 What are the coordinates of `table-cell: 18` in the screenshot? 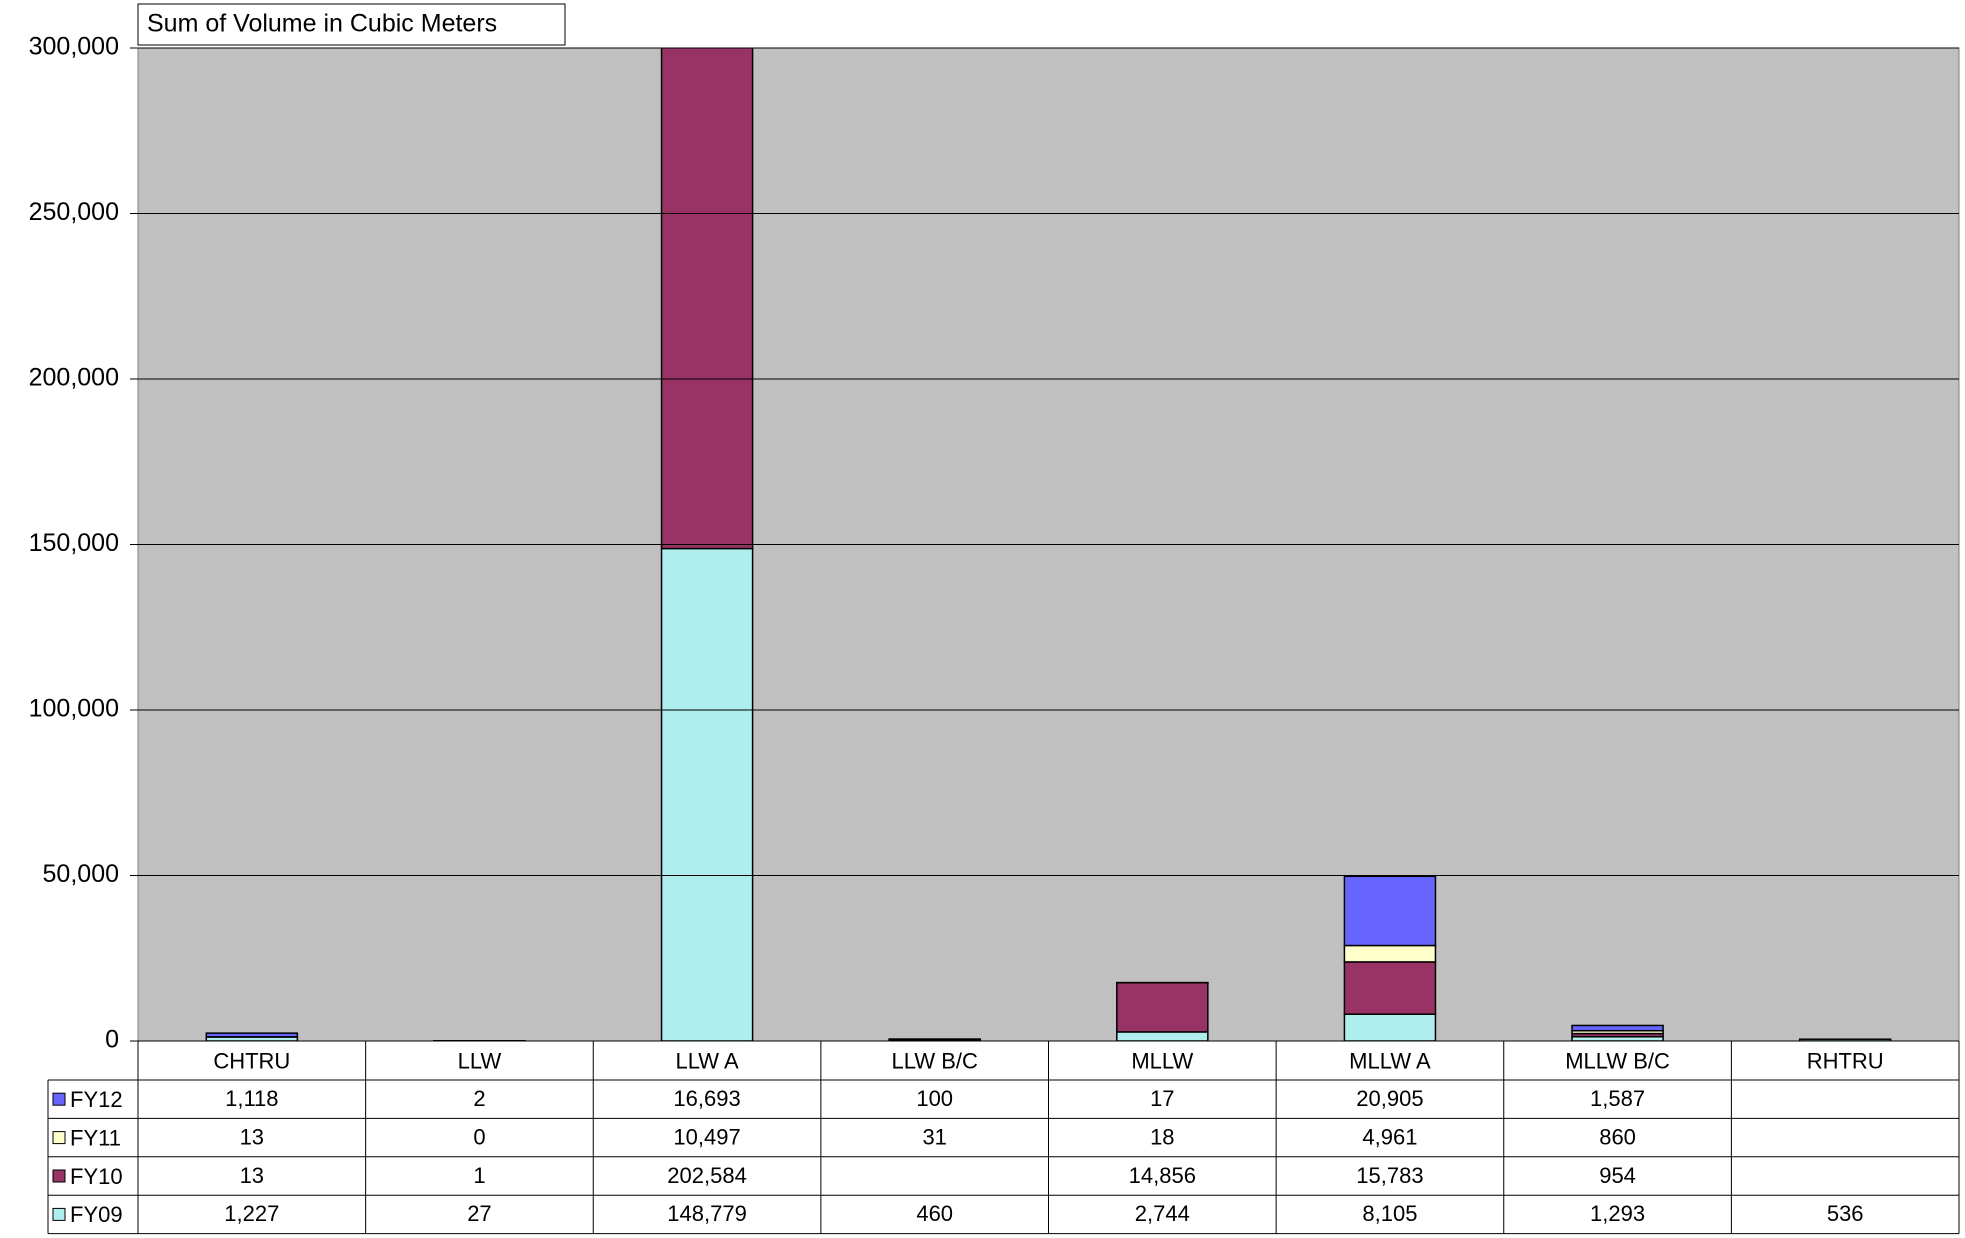 It's located at (1162, 1136).